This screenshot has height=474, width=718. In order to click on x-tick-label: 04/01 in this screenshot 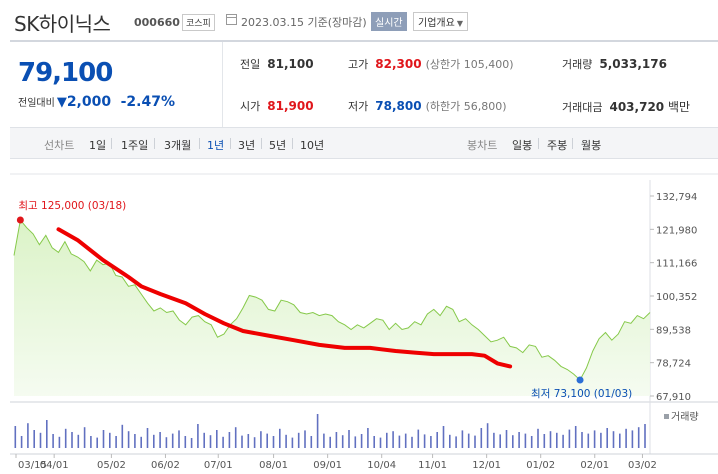, I will do `click(54, 465)`.